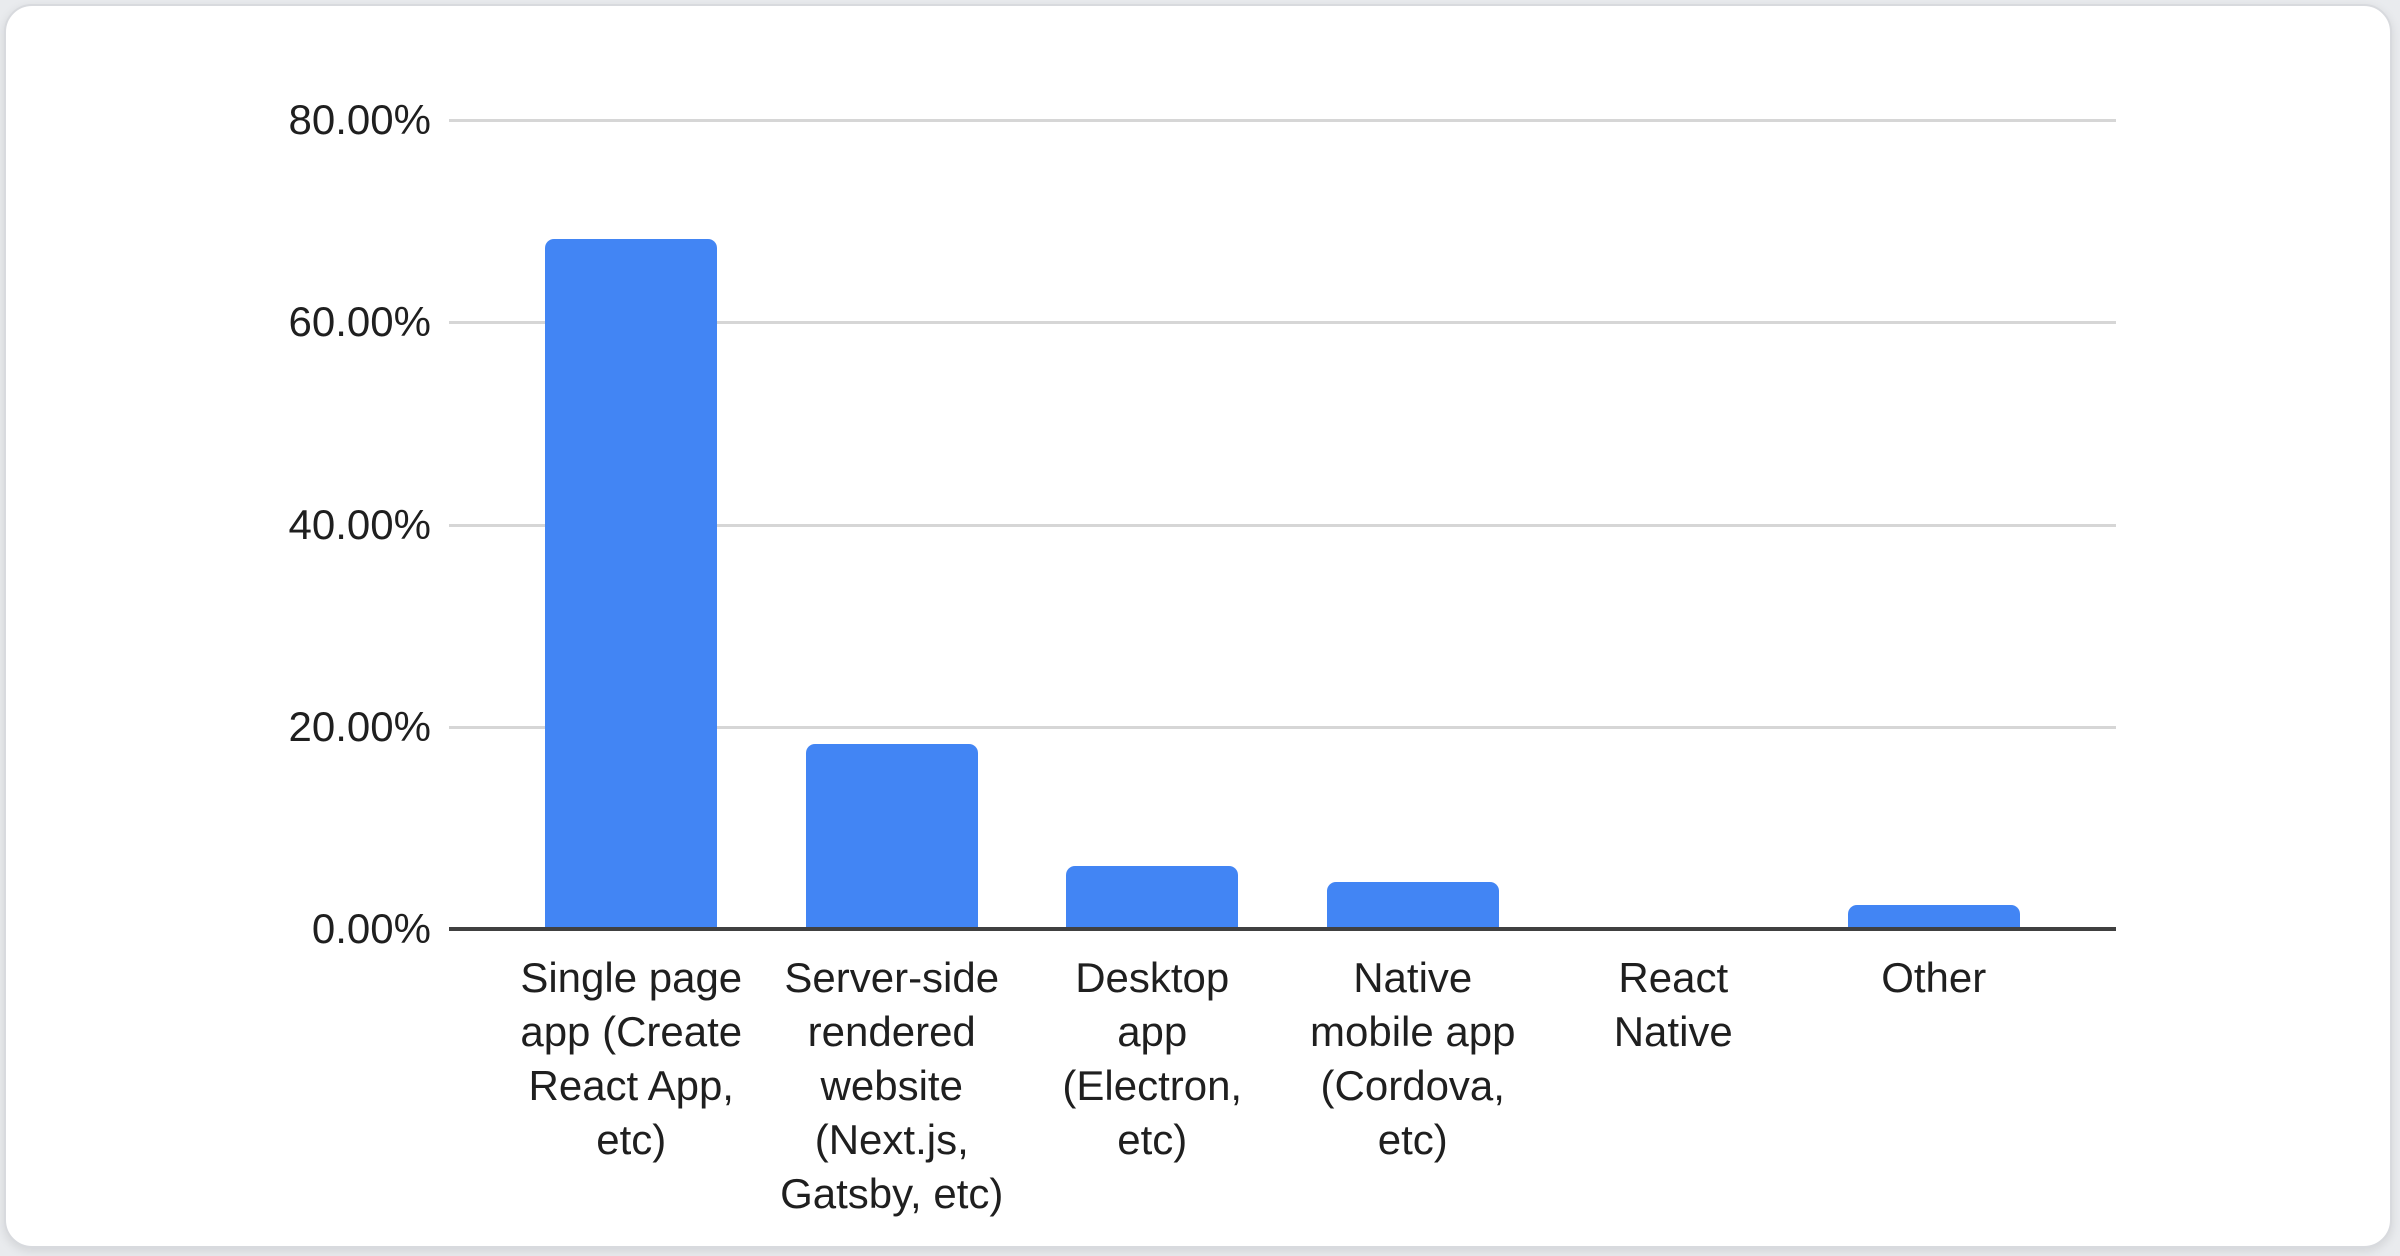  What do you see at coordinates (218, 524) in the screenshot?
I see `y-axis: 80.00% 60.00% 40.00% 20.00% 0.00%` at bounding box center [218, 524].